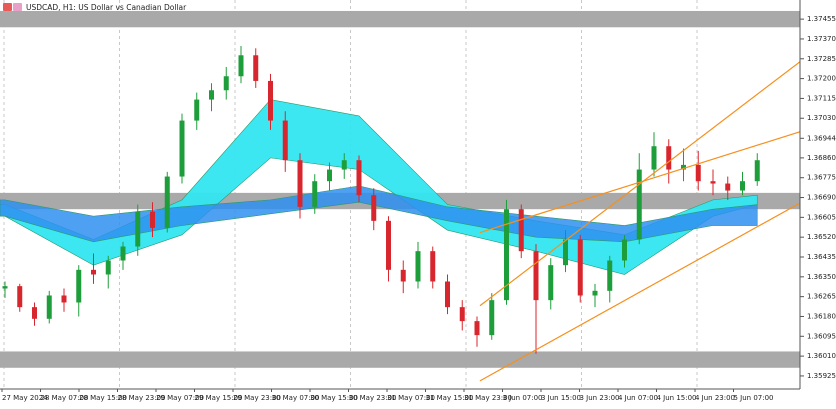 The height and width of the screenshot is (409, 836). Describe the element at coordinates (180, 398) in the screenshot. I see `x-tick-label: 29 May 07:00` at that location.